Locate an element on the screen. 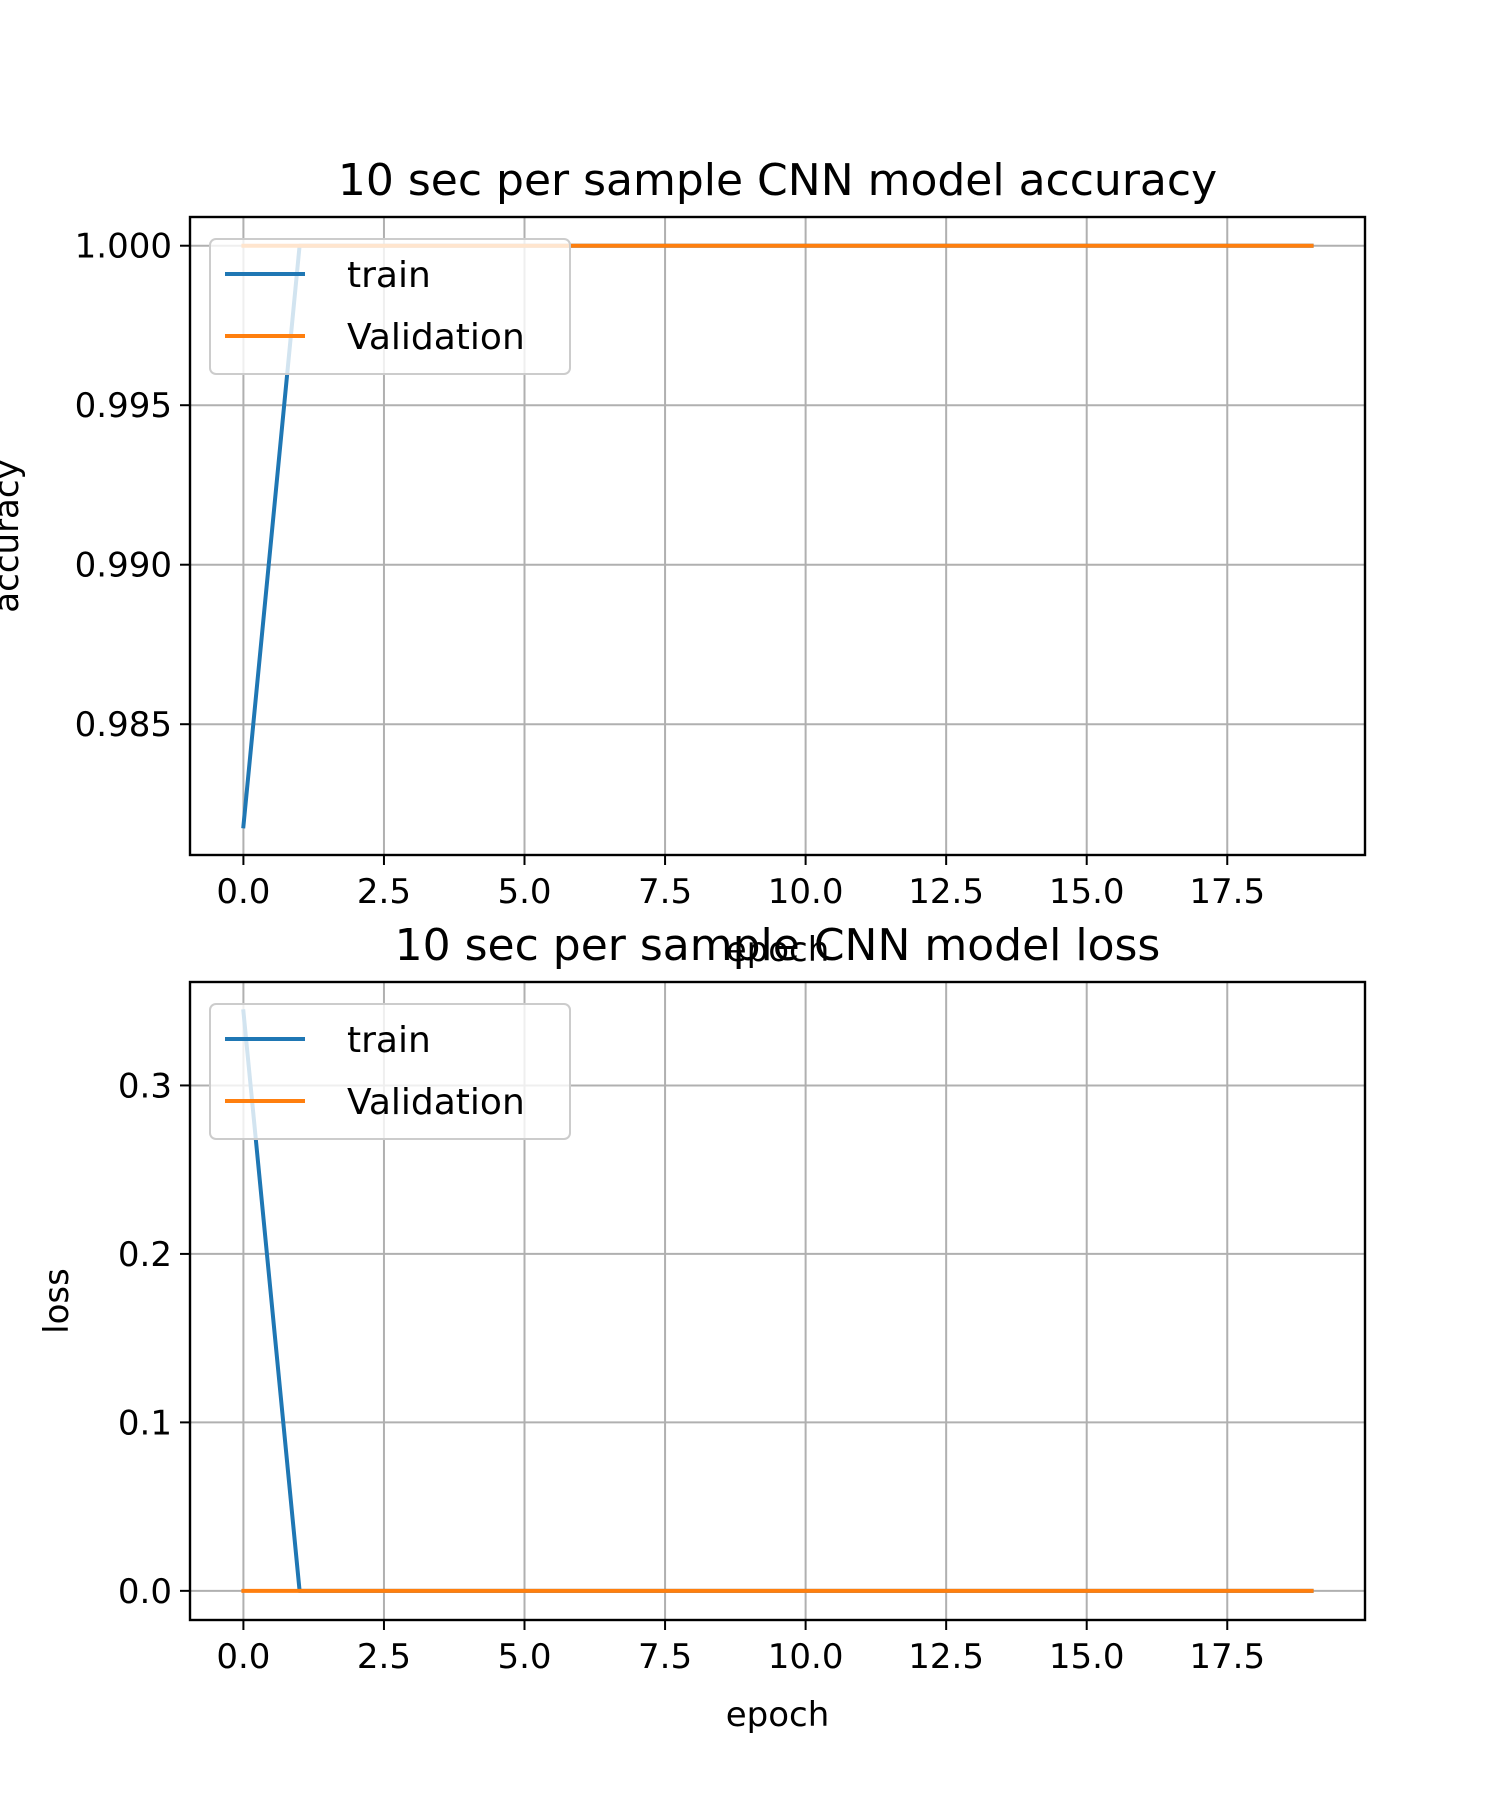 The width and height of the screenshot is (1500, 1804). loss-x-tick-label: 7.5 is located at coordinates (665, 1657).